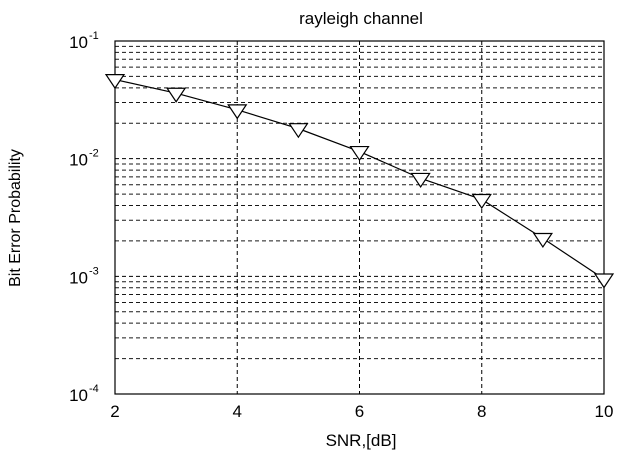 The image size is (618, 451). I want to click on x-tick-labels: 2 4 6 8 10, so click(361, 411).